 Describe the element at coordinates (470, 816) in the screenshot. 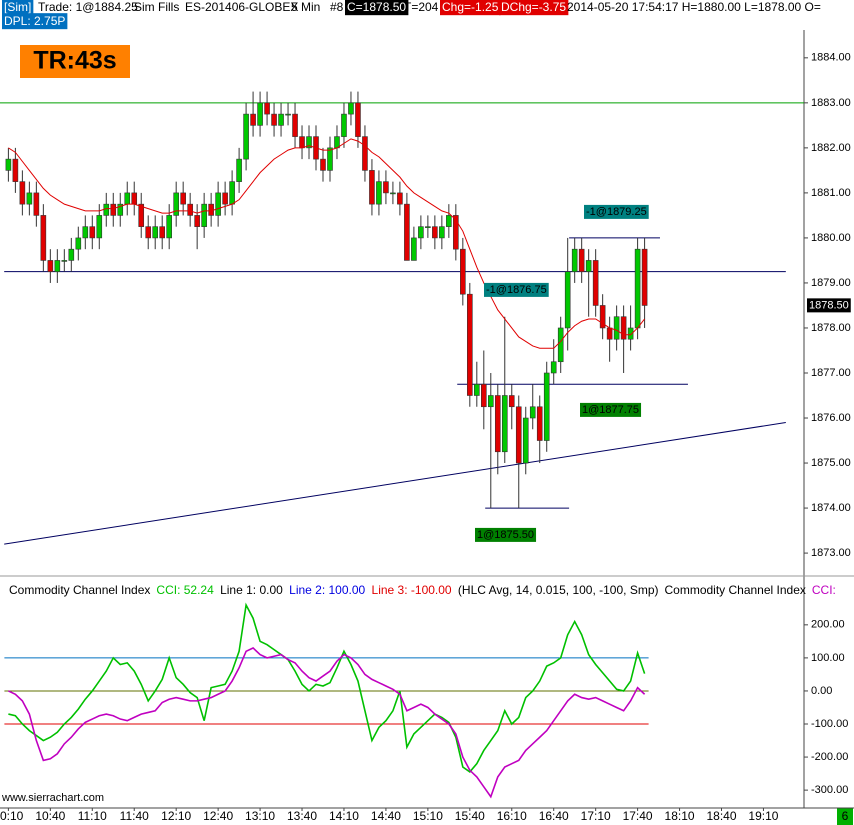

I see `x-tick-label: 15:40` at that location.